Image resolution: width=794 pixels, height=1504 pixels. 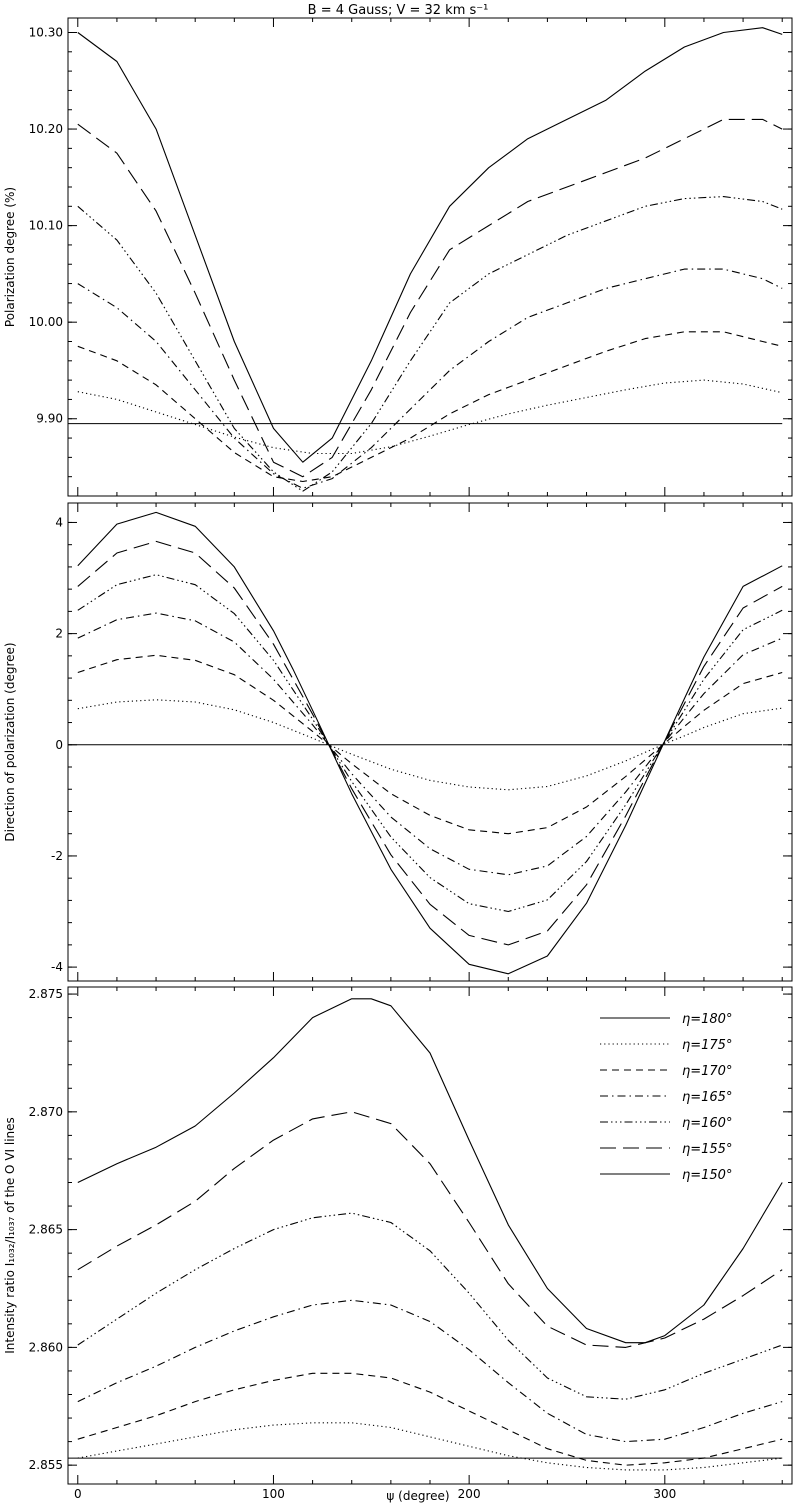 What do you see at coordinates (46, 226) in the screenshot?
I see `y-tick-label: 10.10` at bounding box center [46, 226].